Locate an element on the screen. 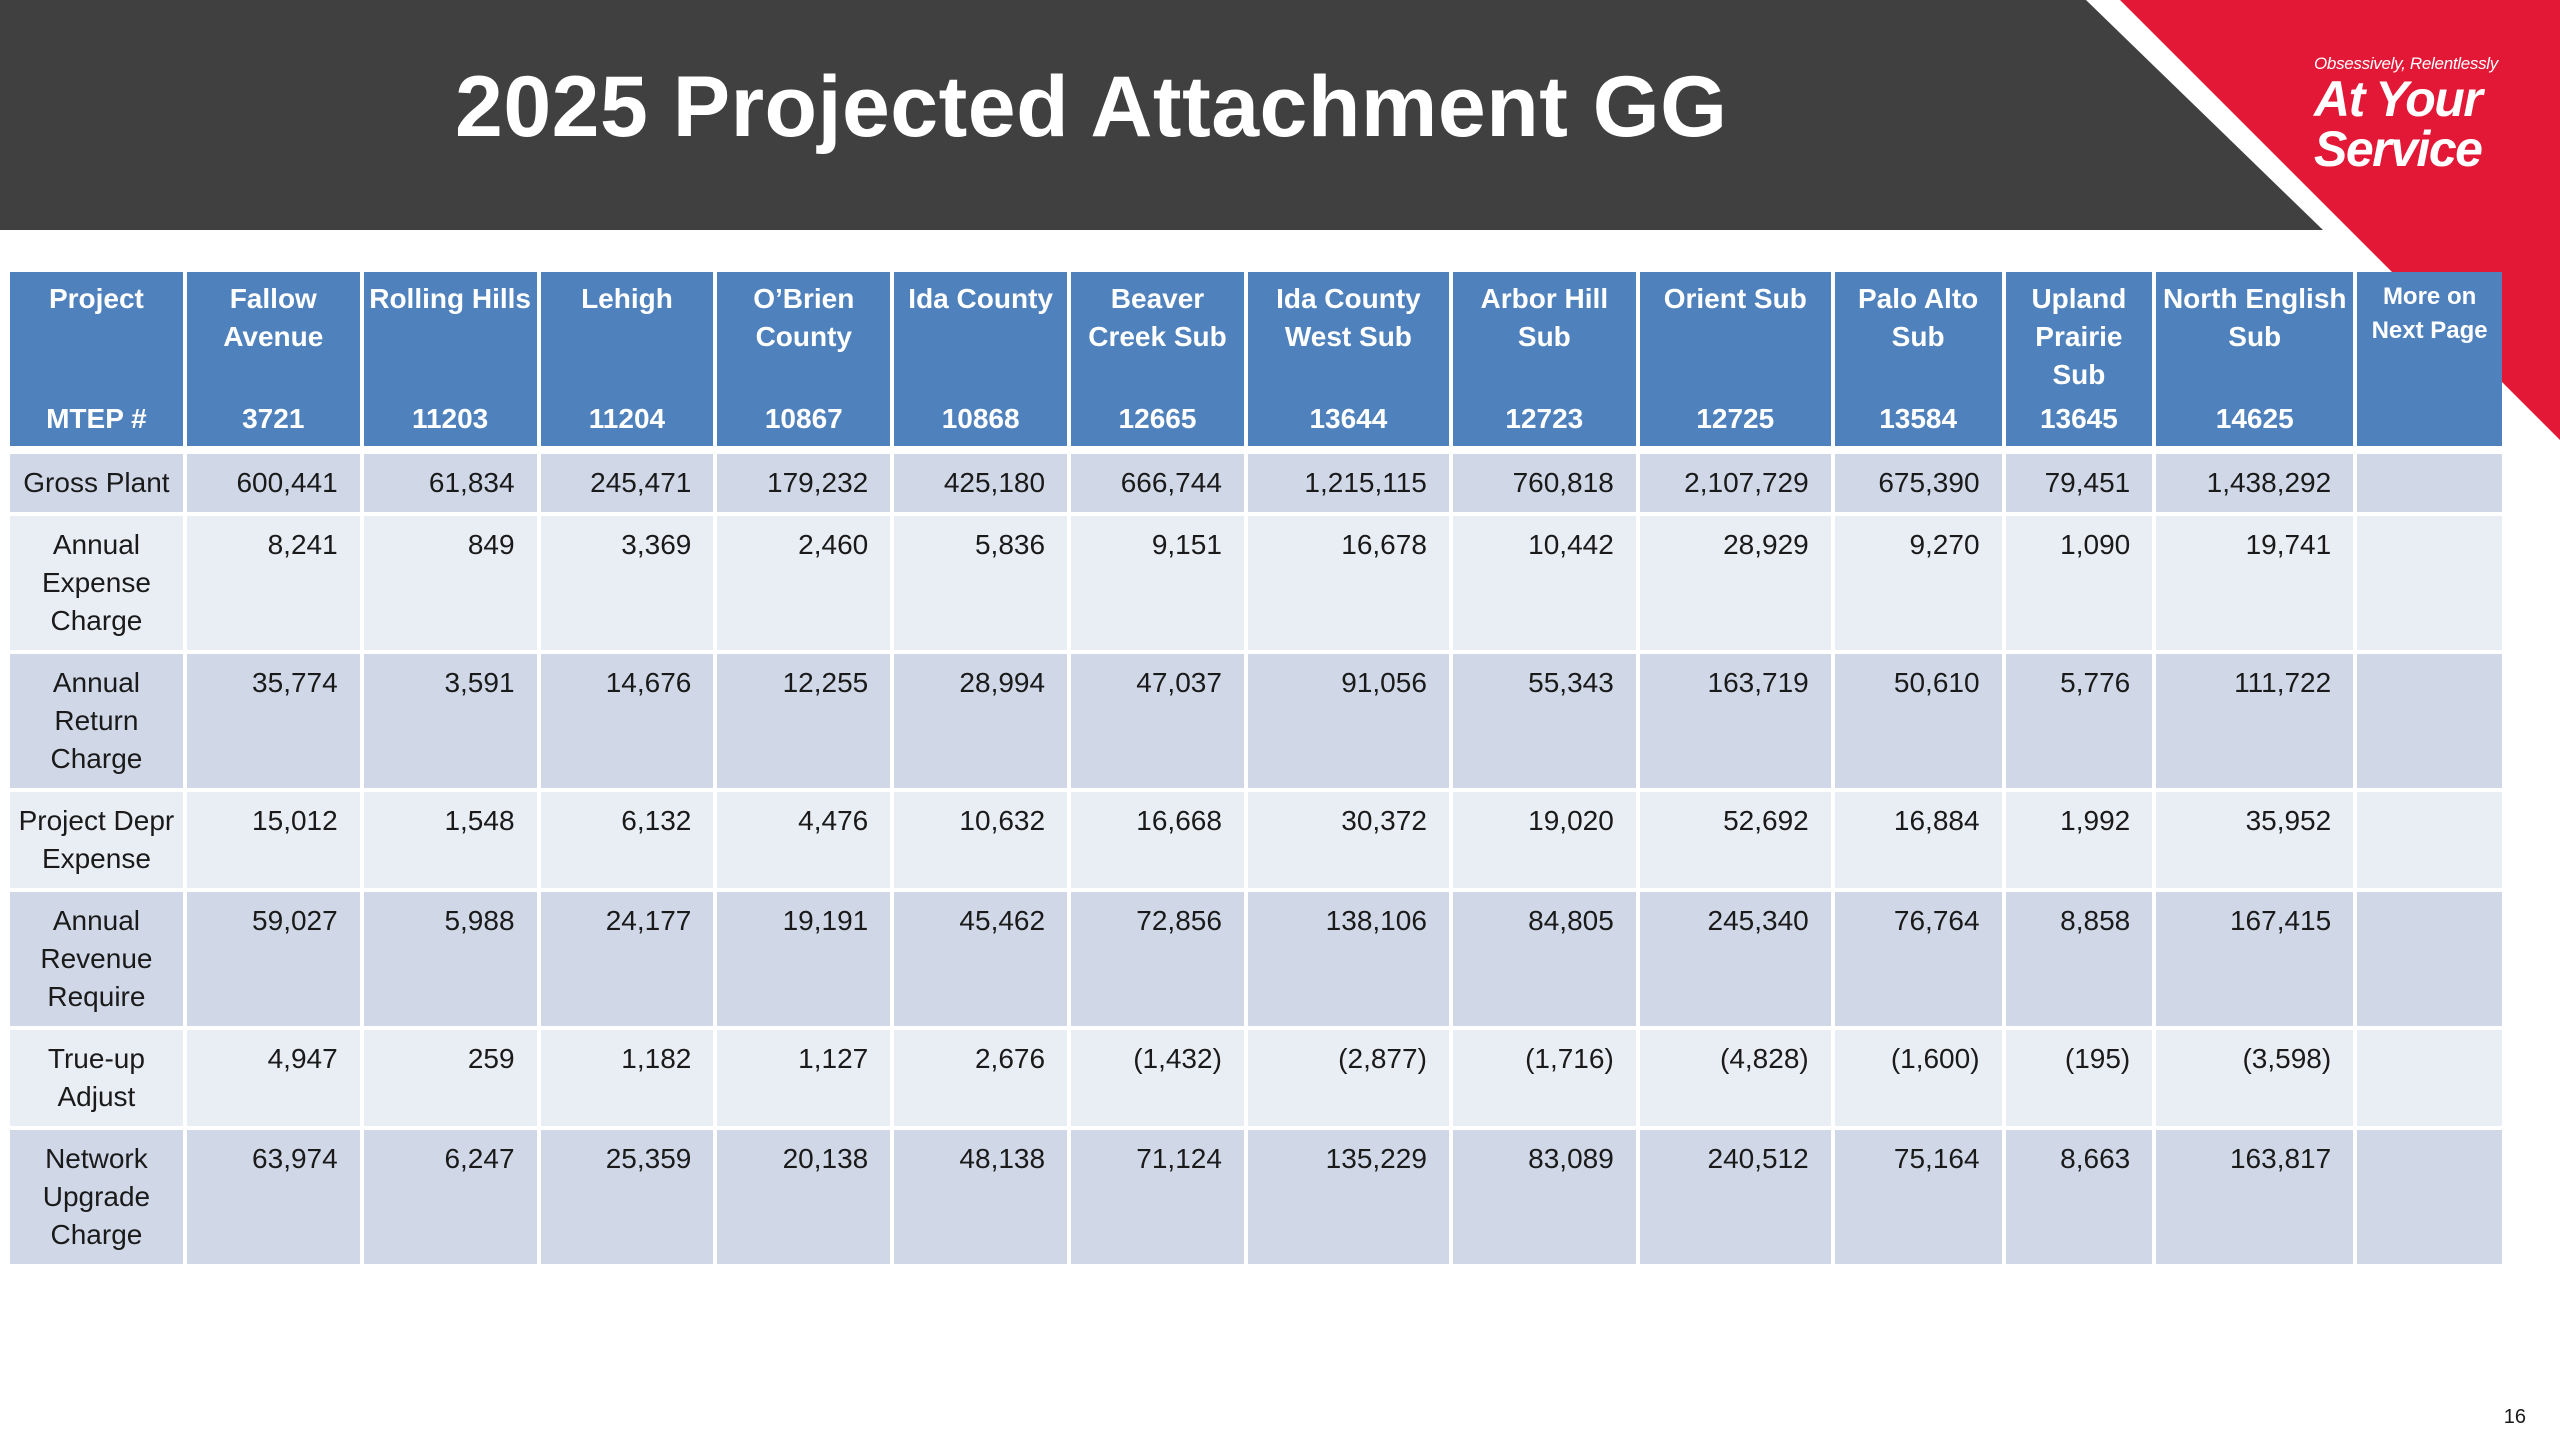 This screenshot has width=2560, height=1440. table-cell: 15,012 is located at coordinates (273, 842).